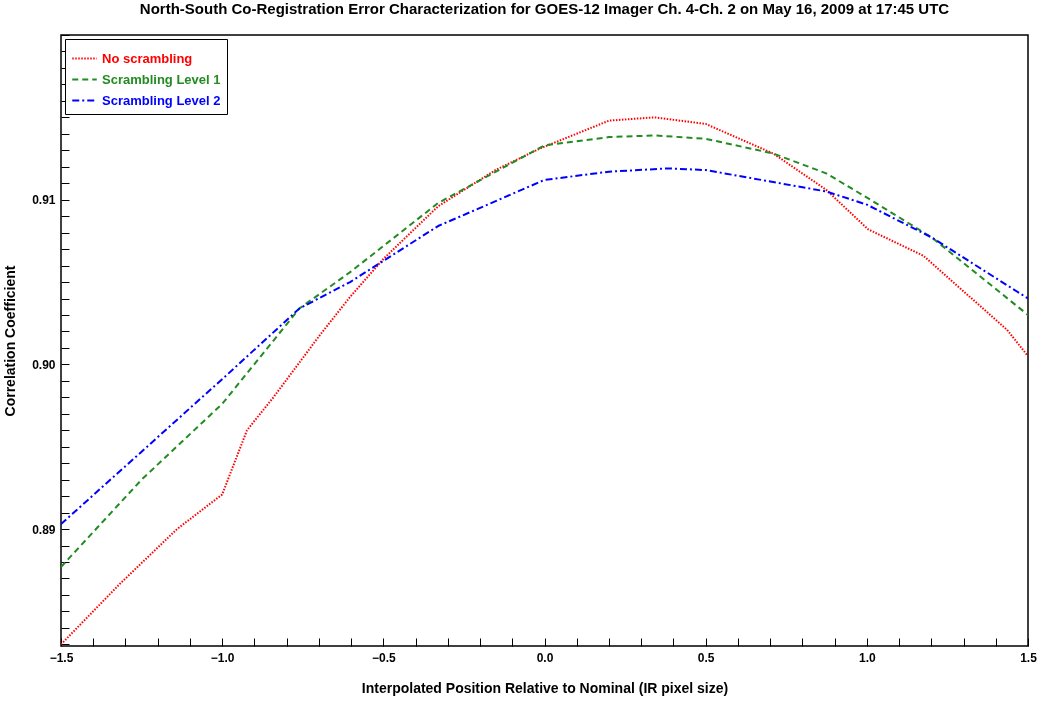 The height and width of the screenshot is (705, 1042). Describe the element at coordinates (161, 100) in the screenshot. I see `legend-label: Scrambling Level 2` at that location.